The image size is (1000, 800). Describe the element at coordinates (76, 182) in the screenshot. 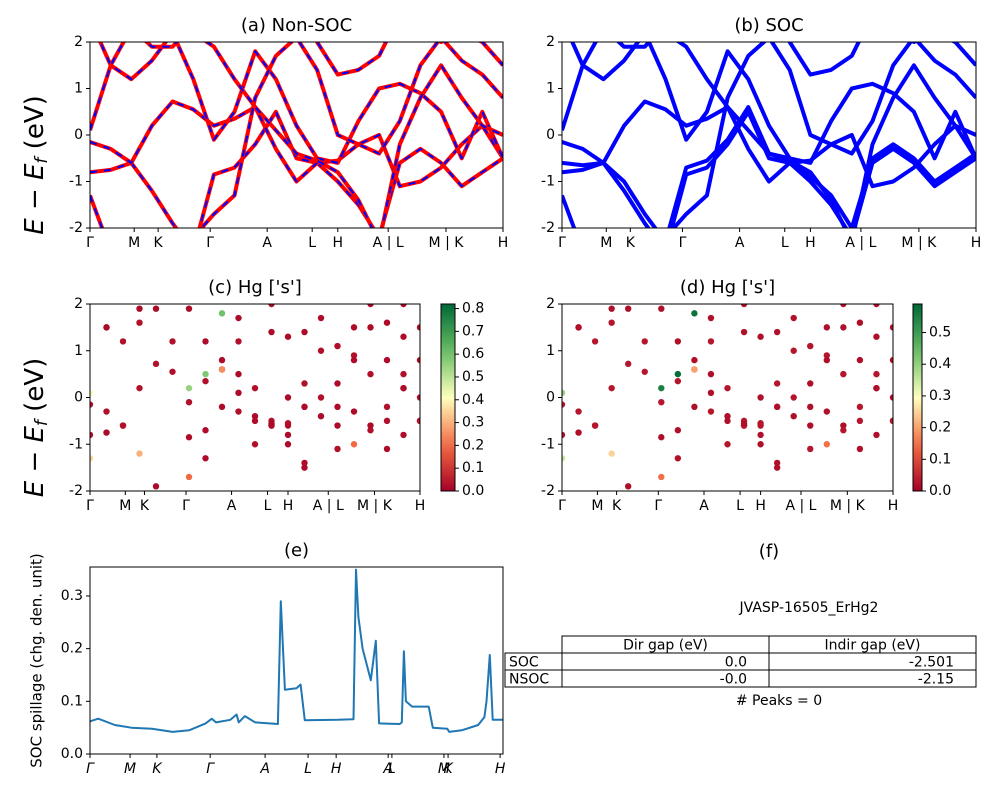

I see `y-tick-label: -1` at that location.